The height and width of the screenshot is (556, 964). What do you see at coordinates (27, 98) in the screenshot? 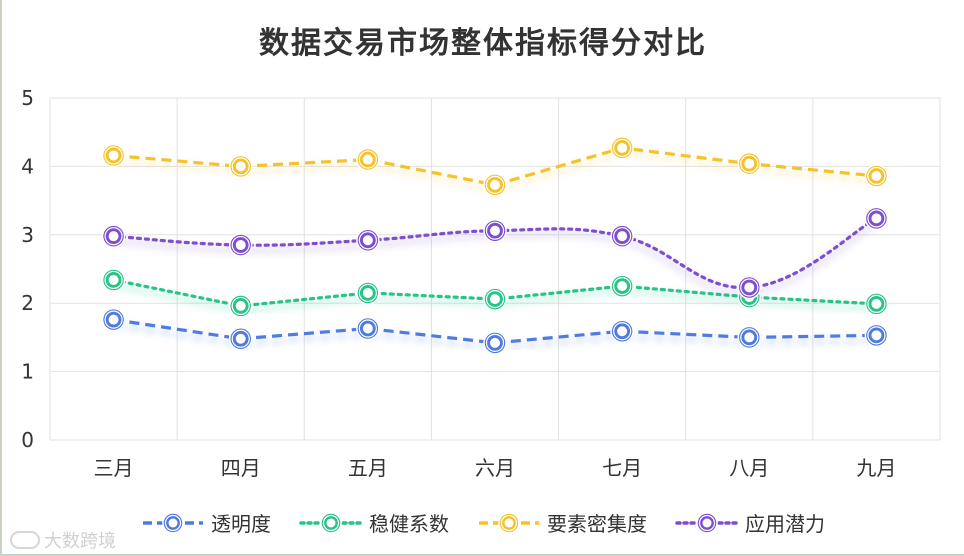
I see `y-tick-label: 5` at bounding box center [27, 98].